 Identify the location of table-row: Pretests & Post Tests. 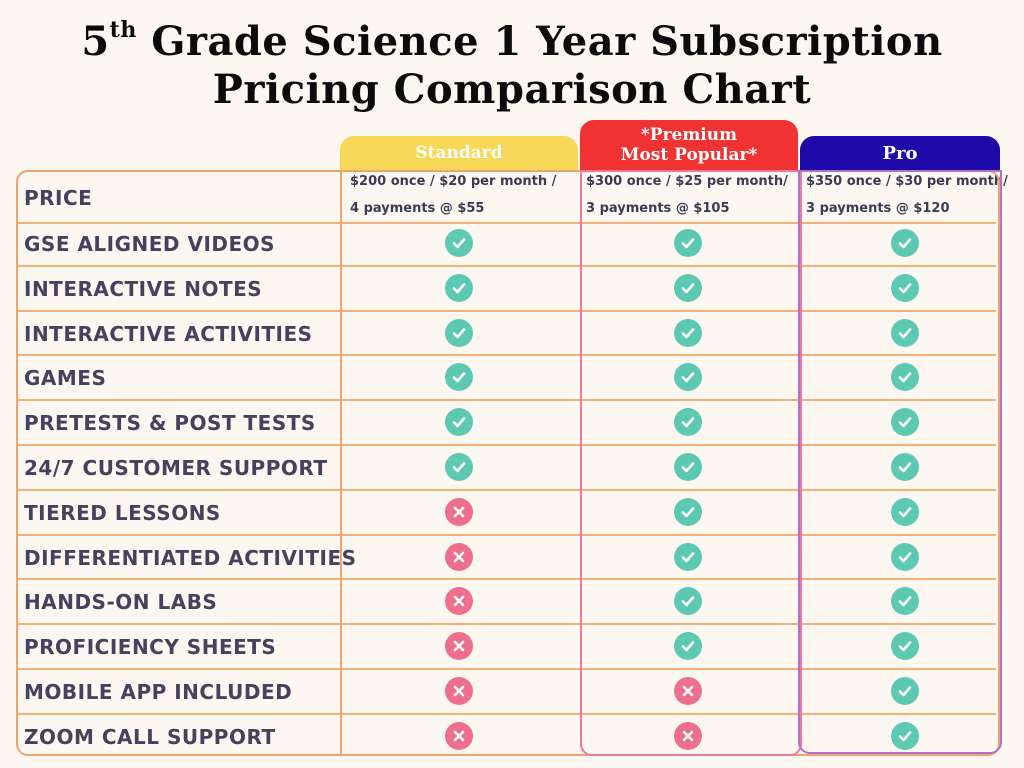
(507, 423).